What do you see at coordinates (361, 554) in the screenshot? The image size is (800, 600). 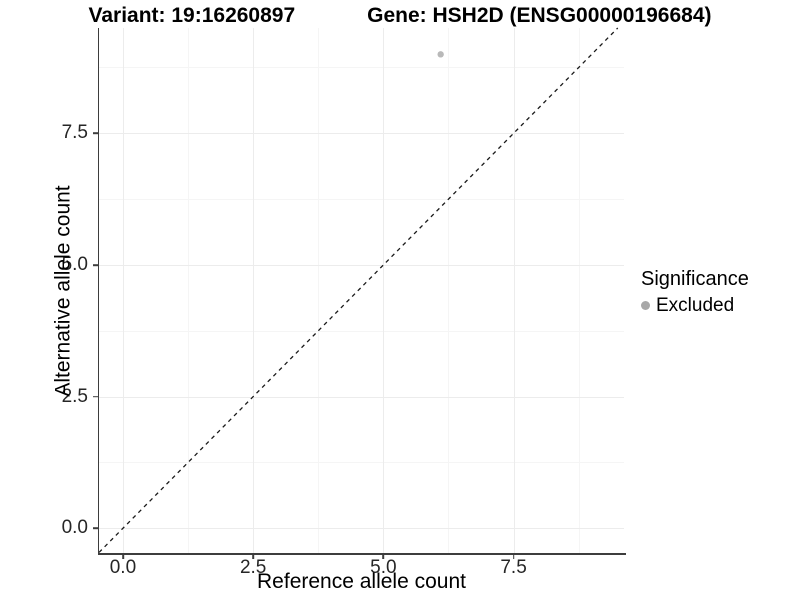 I see `x-axis-line` at bounding box center [361, 554].